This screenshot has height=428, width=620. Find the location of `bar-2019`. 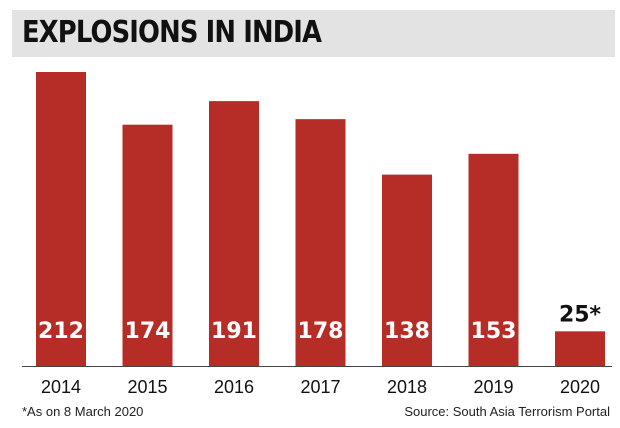

bar-2019 is located at coordinates (493, 259).